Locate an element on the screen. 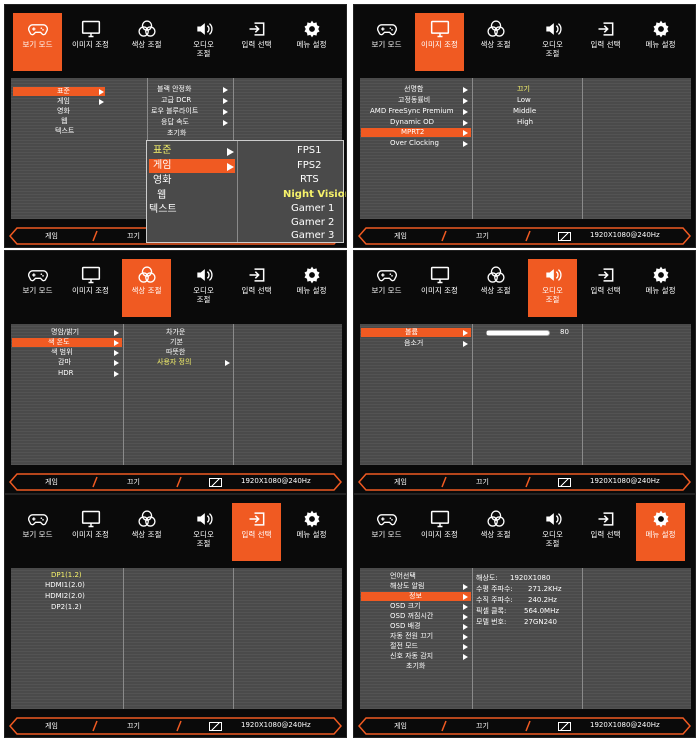 The width and height of the screenshot is (700, 740). menu-item-sharpness: 선명함 is located at coordinates (414, 89).